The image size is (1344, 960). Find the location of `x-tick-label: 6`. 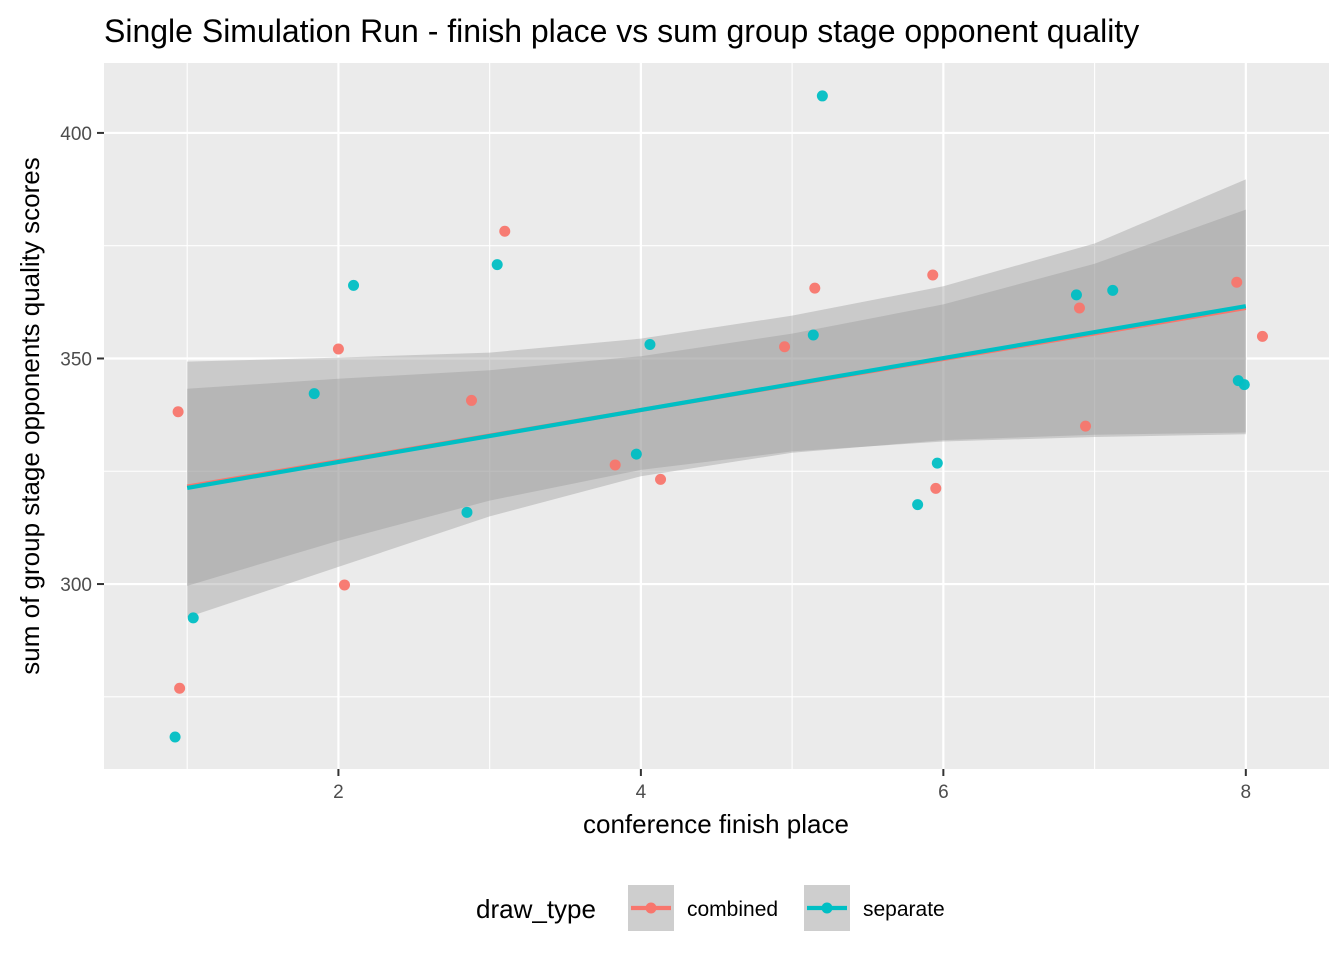

x-tick-label: 6 is located at coordinates (943, 792).